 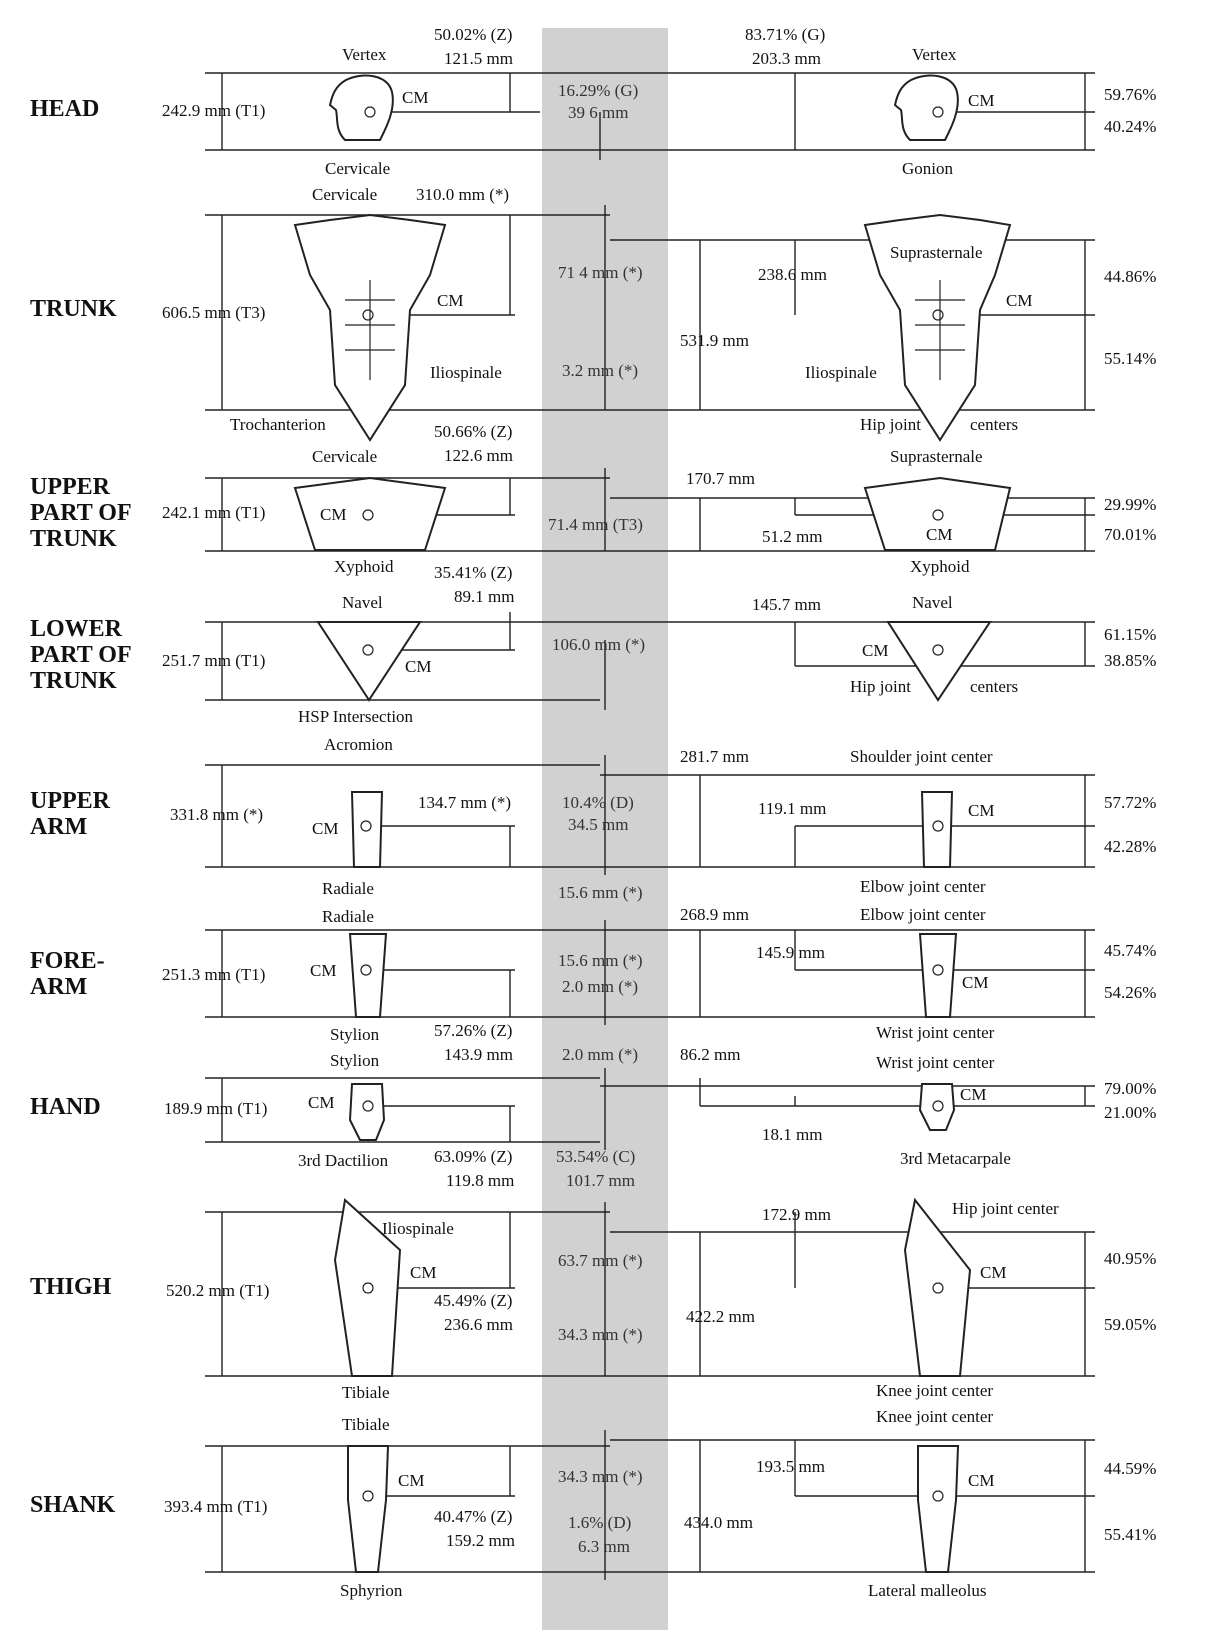 I want to click on center-value: 16.29% (G), so click(x=598, y=90).